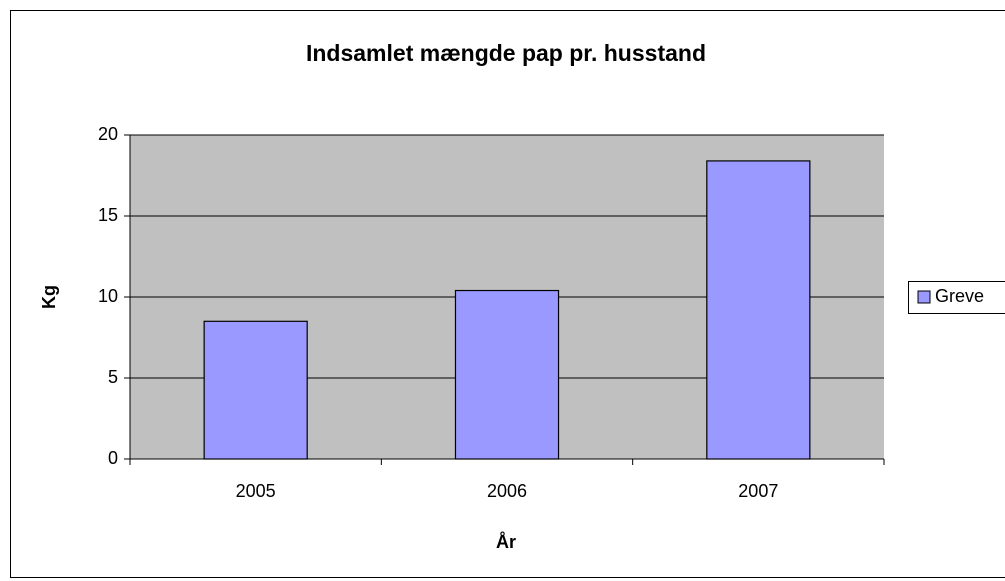  Describe the element at coordinates (108, 134) in the screenshot. I see `y-tick-label: 20` at that location.